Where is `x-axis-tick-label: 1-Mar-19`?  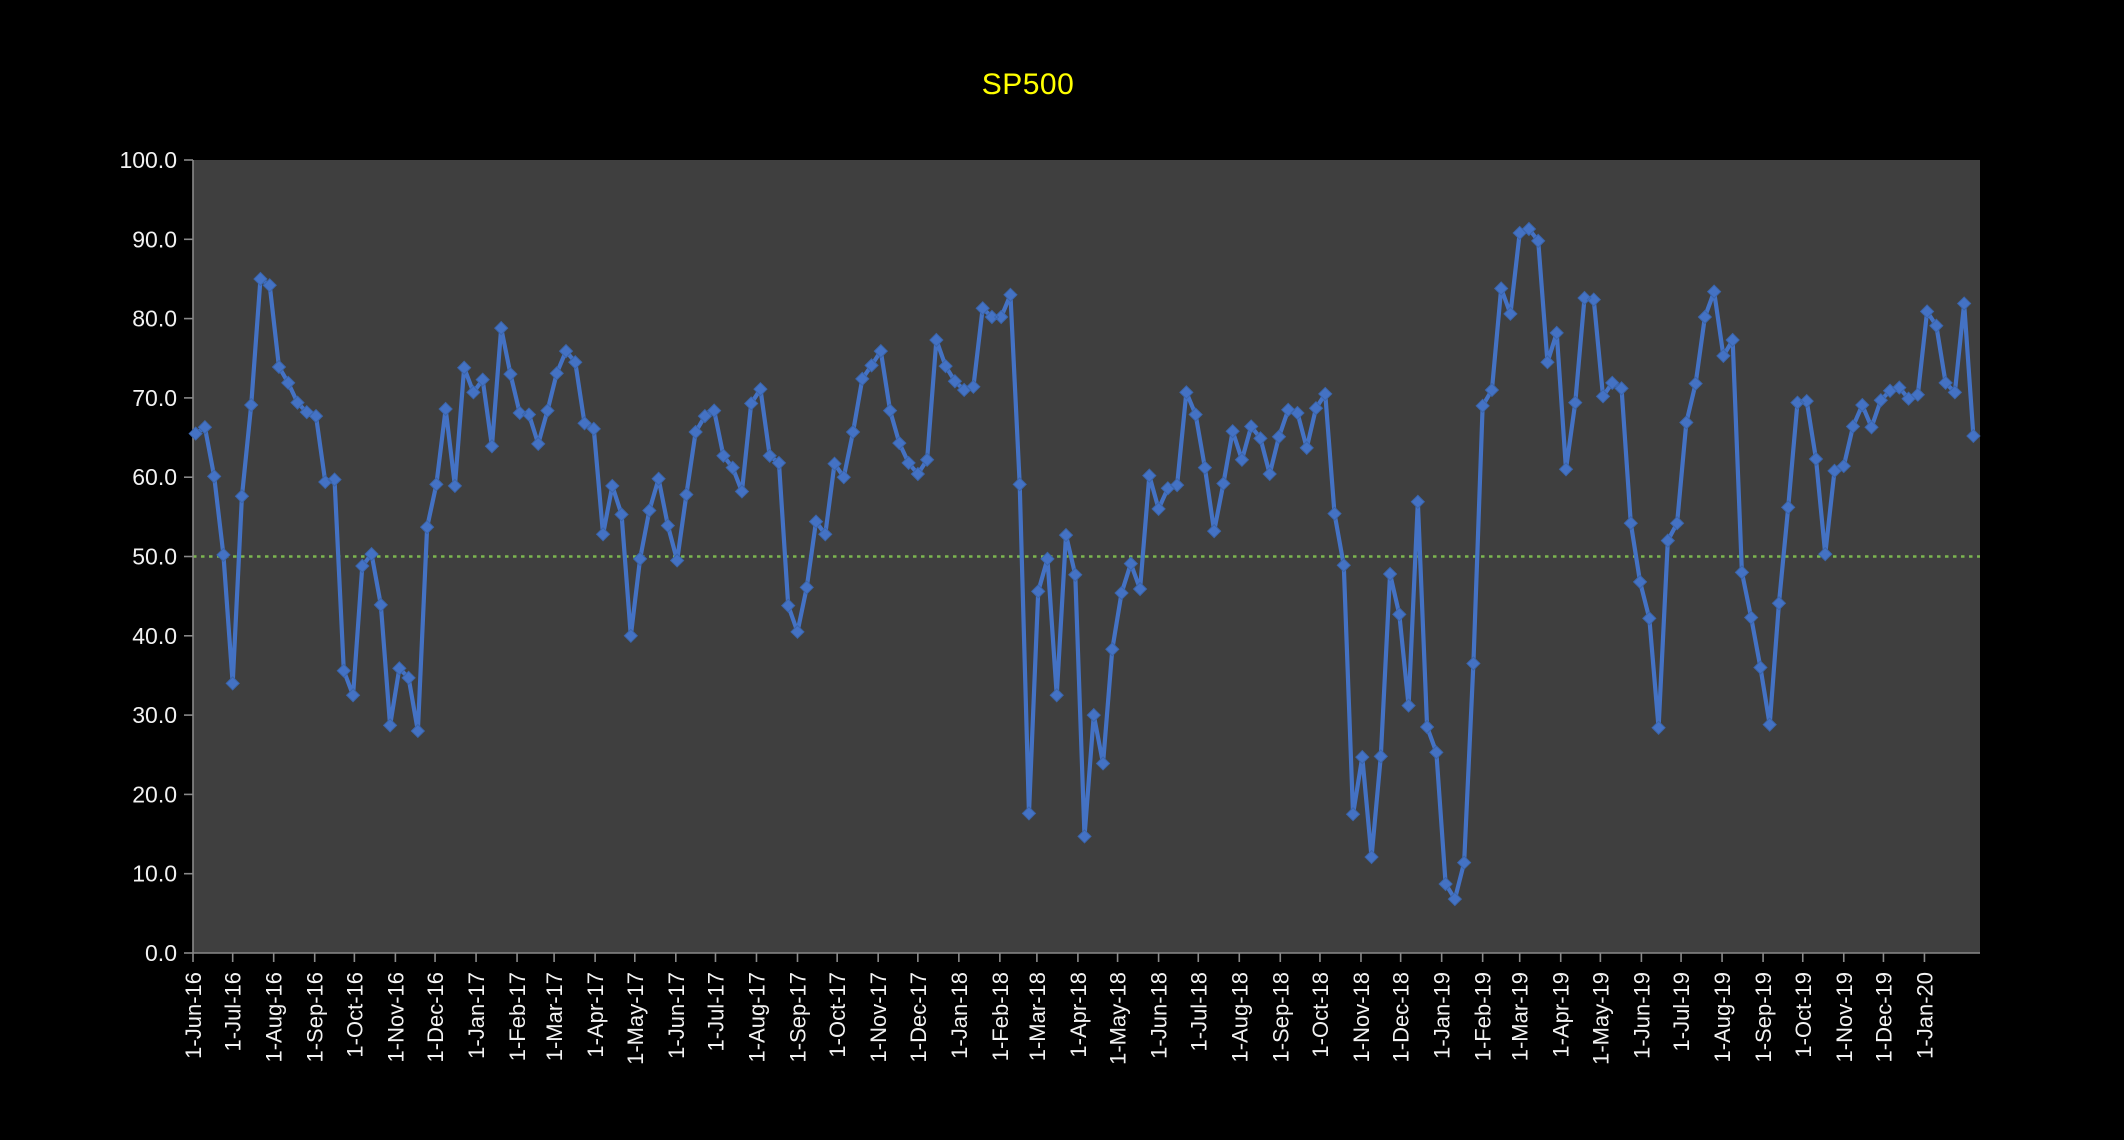
x-axis-tick-label: 1-Mar-19 is located at coordinates (1520, 1016).